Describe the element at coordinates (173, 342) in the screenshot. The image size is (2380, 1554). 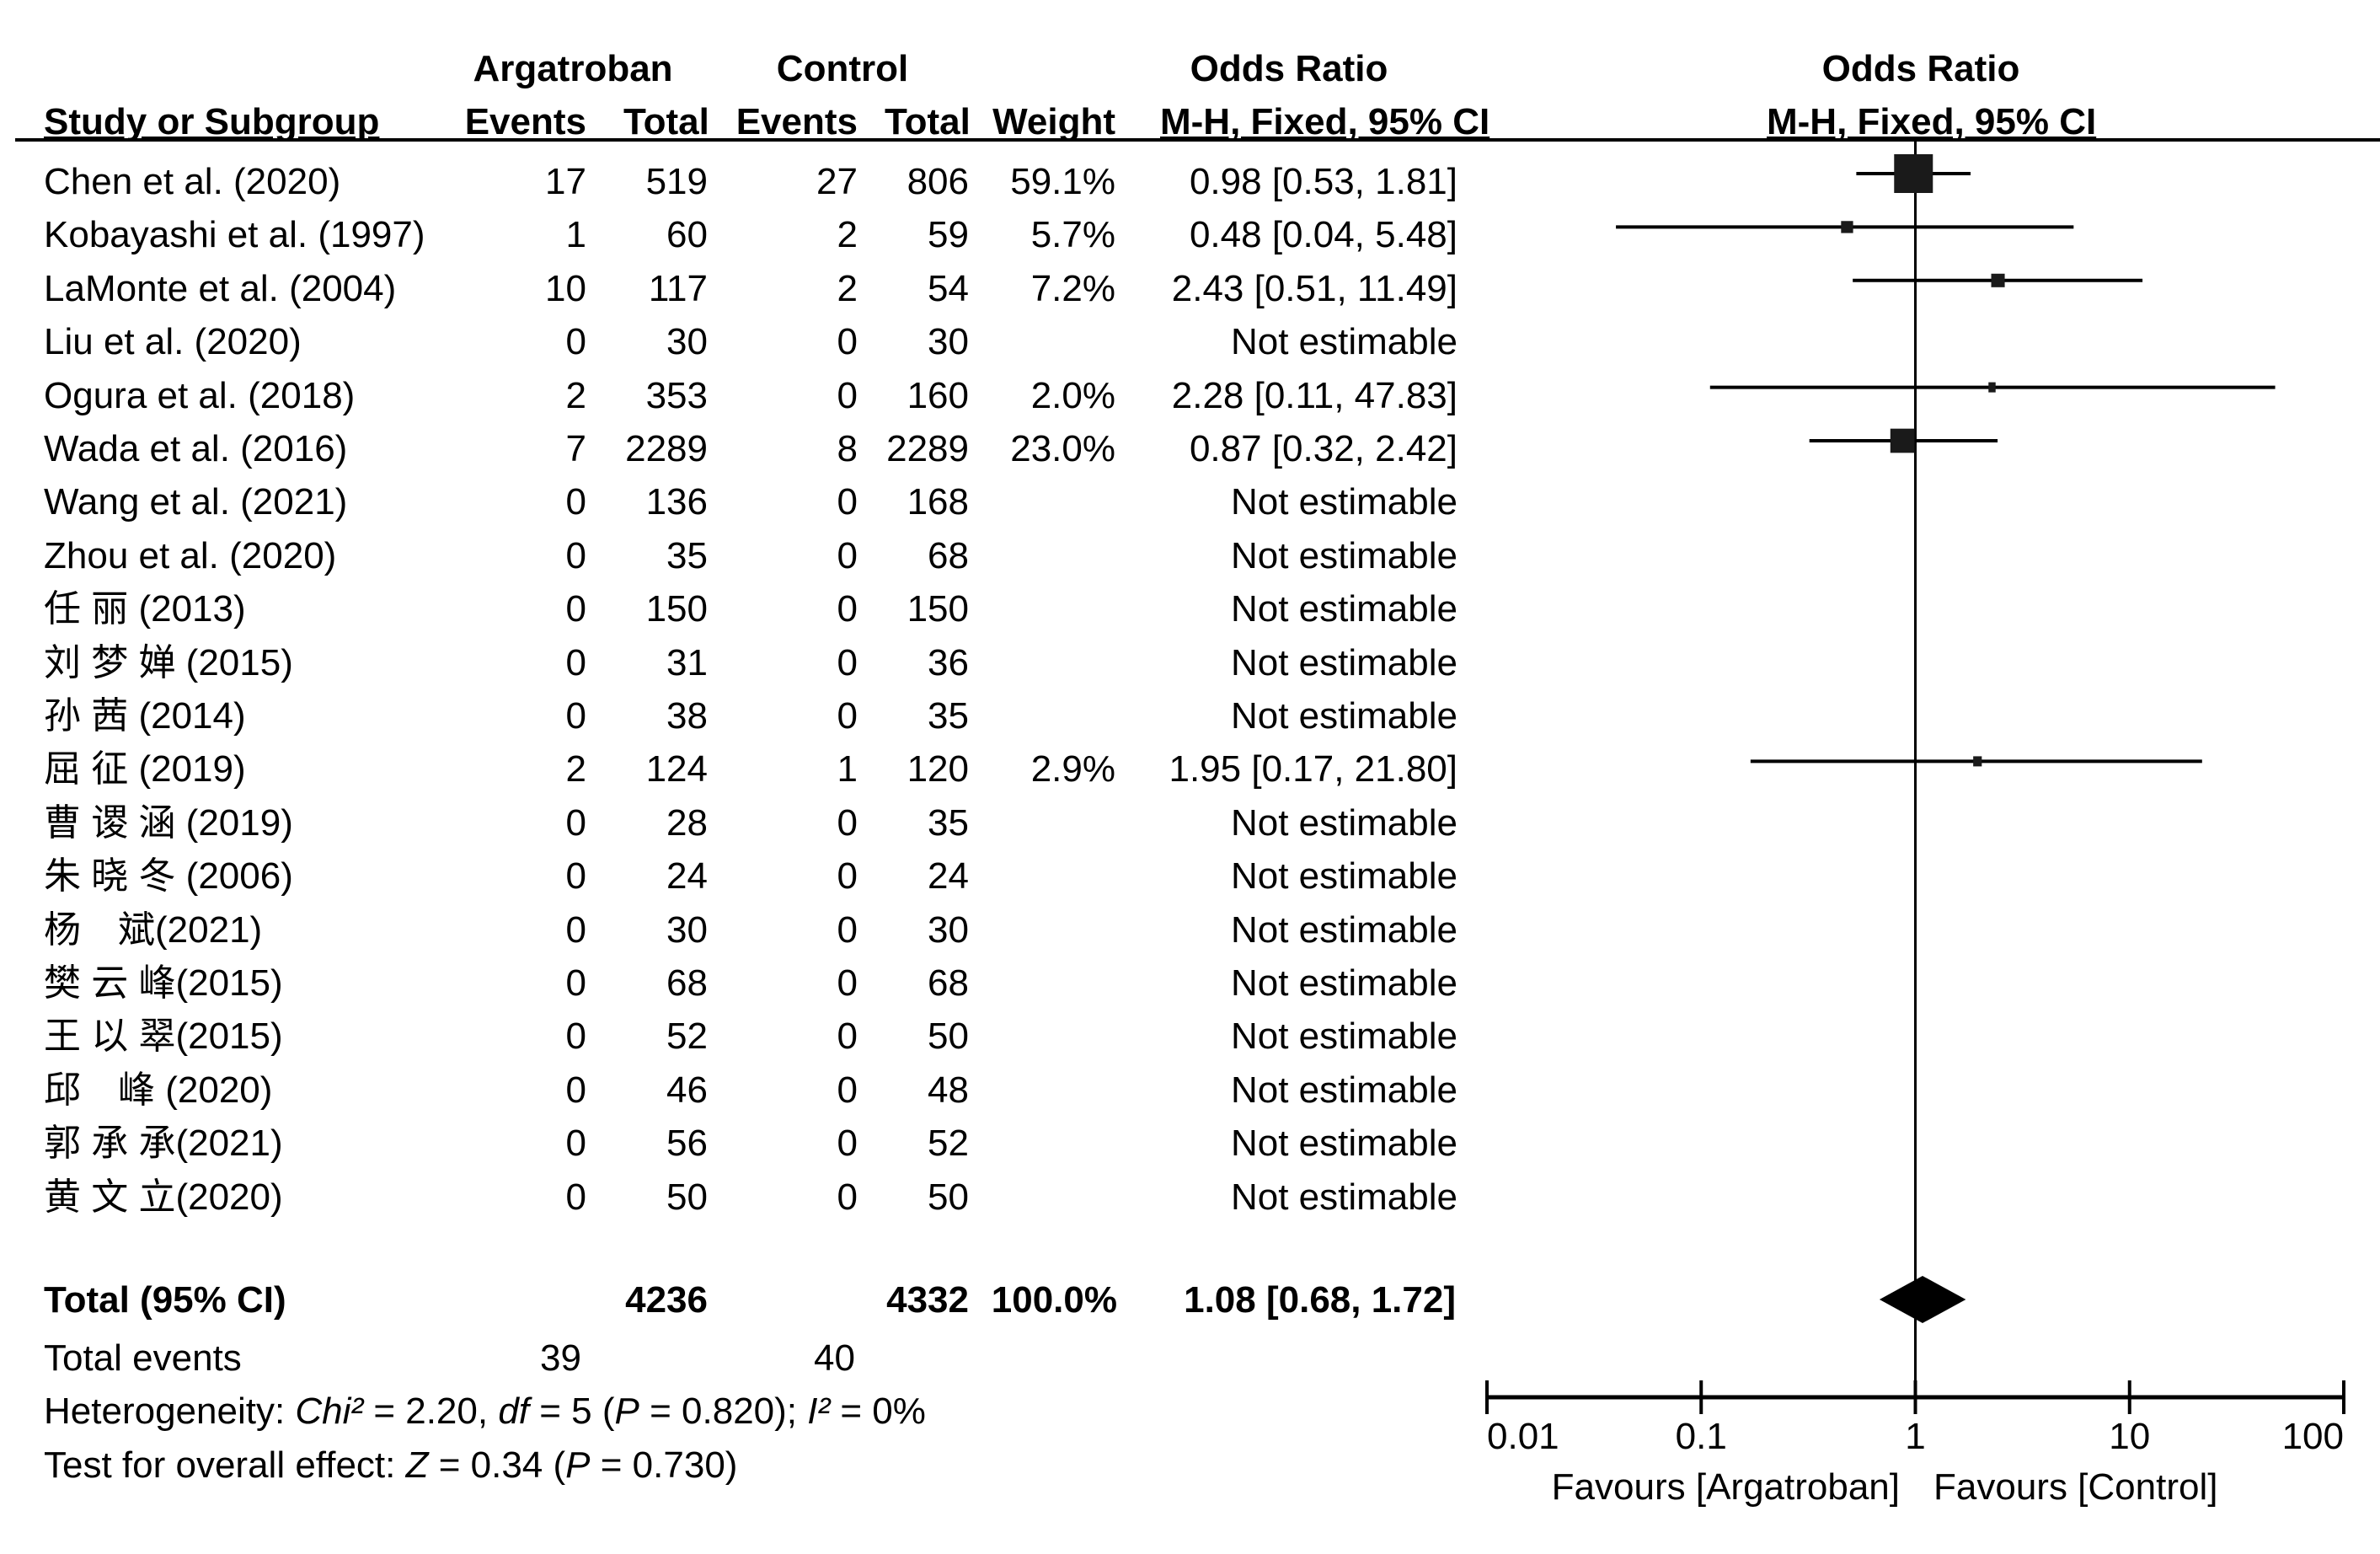
I see `study-name: Liu et al. (2020)` at that location.